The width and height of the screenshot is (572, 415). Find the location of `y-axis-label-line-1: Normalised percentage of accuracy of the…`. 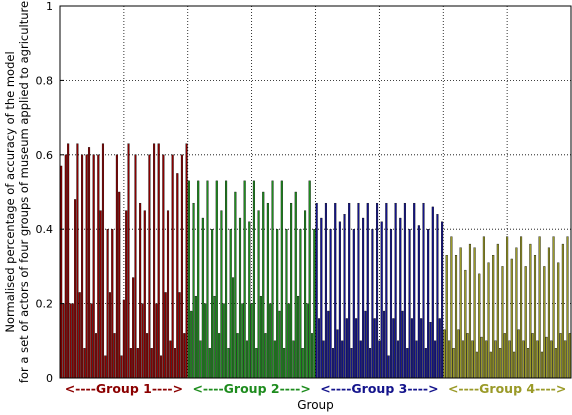

y-axis-label-line-1: Normalised percentage of accuracy of the… is located at coordinates (10, 191).